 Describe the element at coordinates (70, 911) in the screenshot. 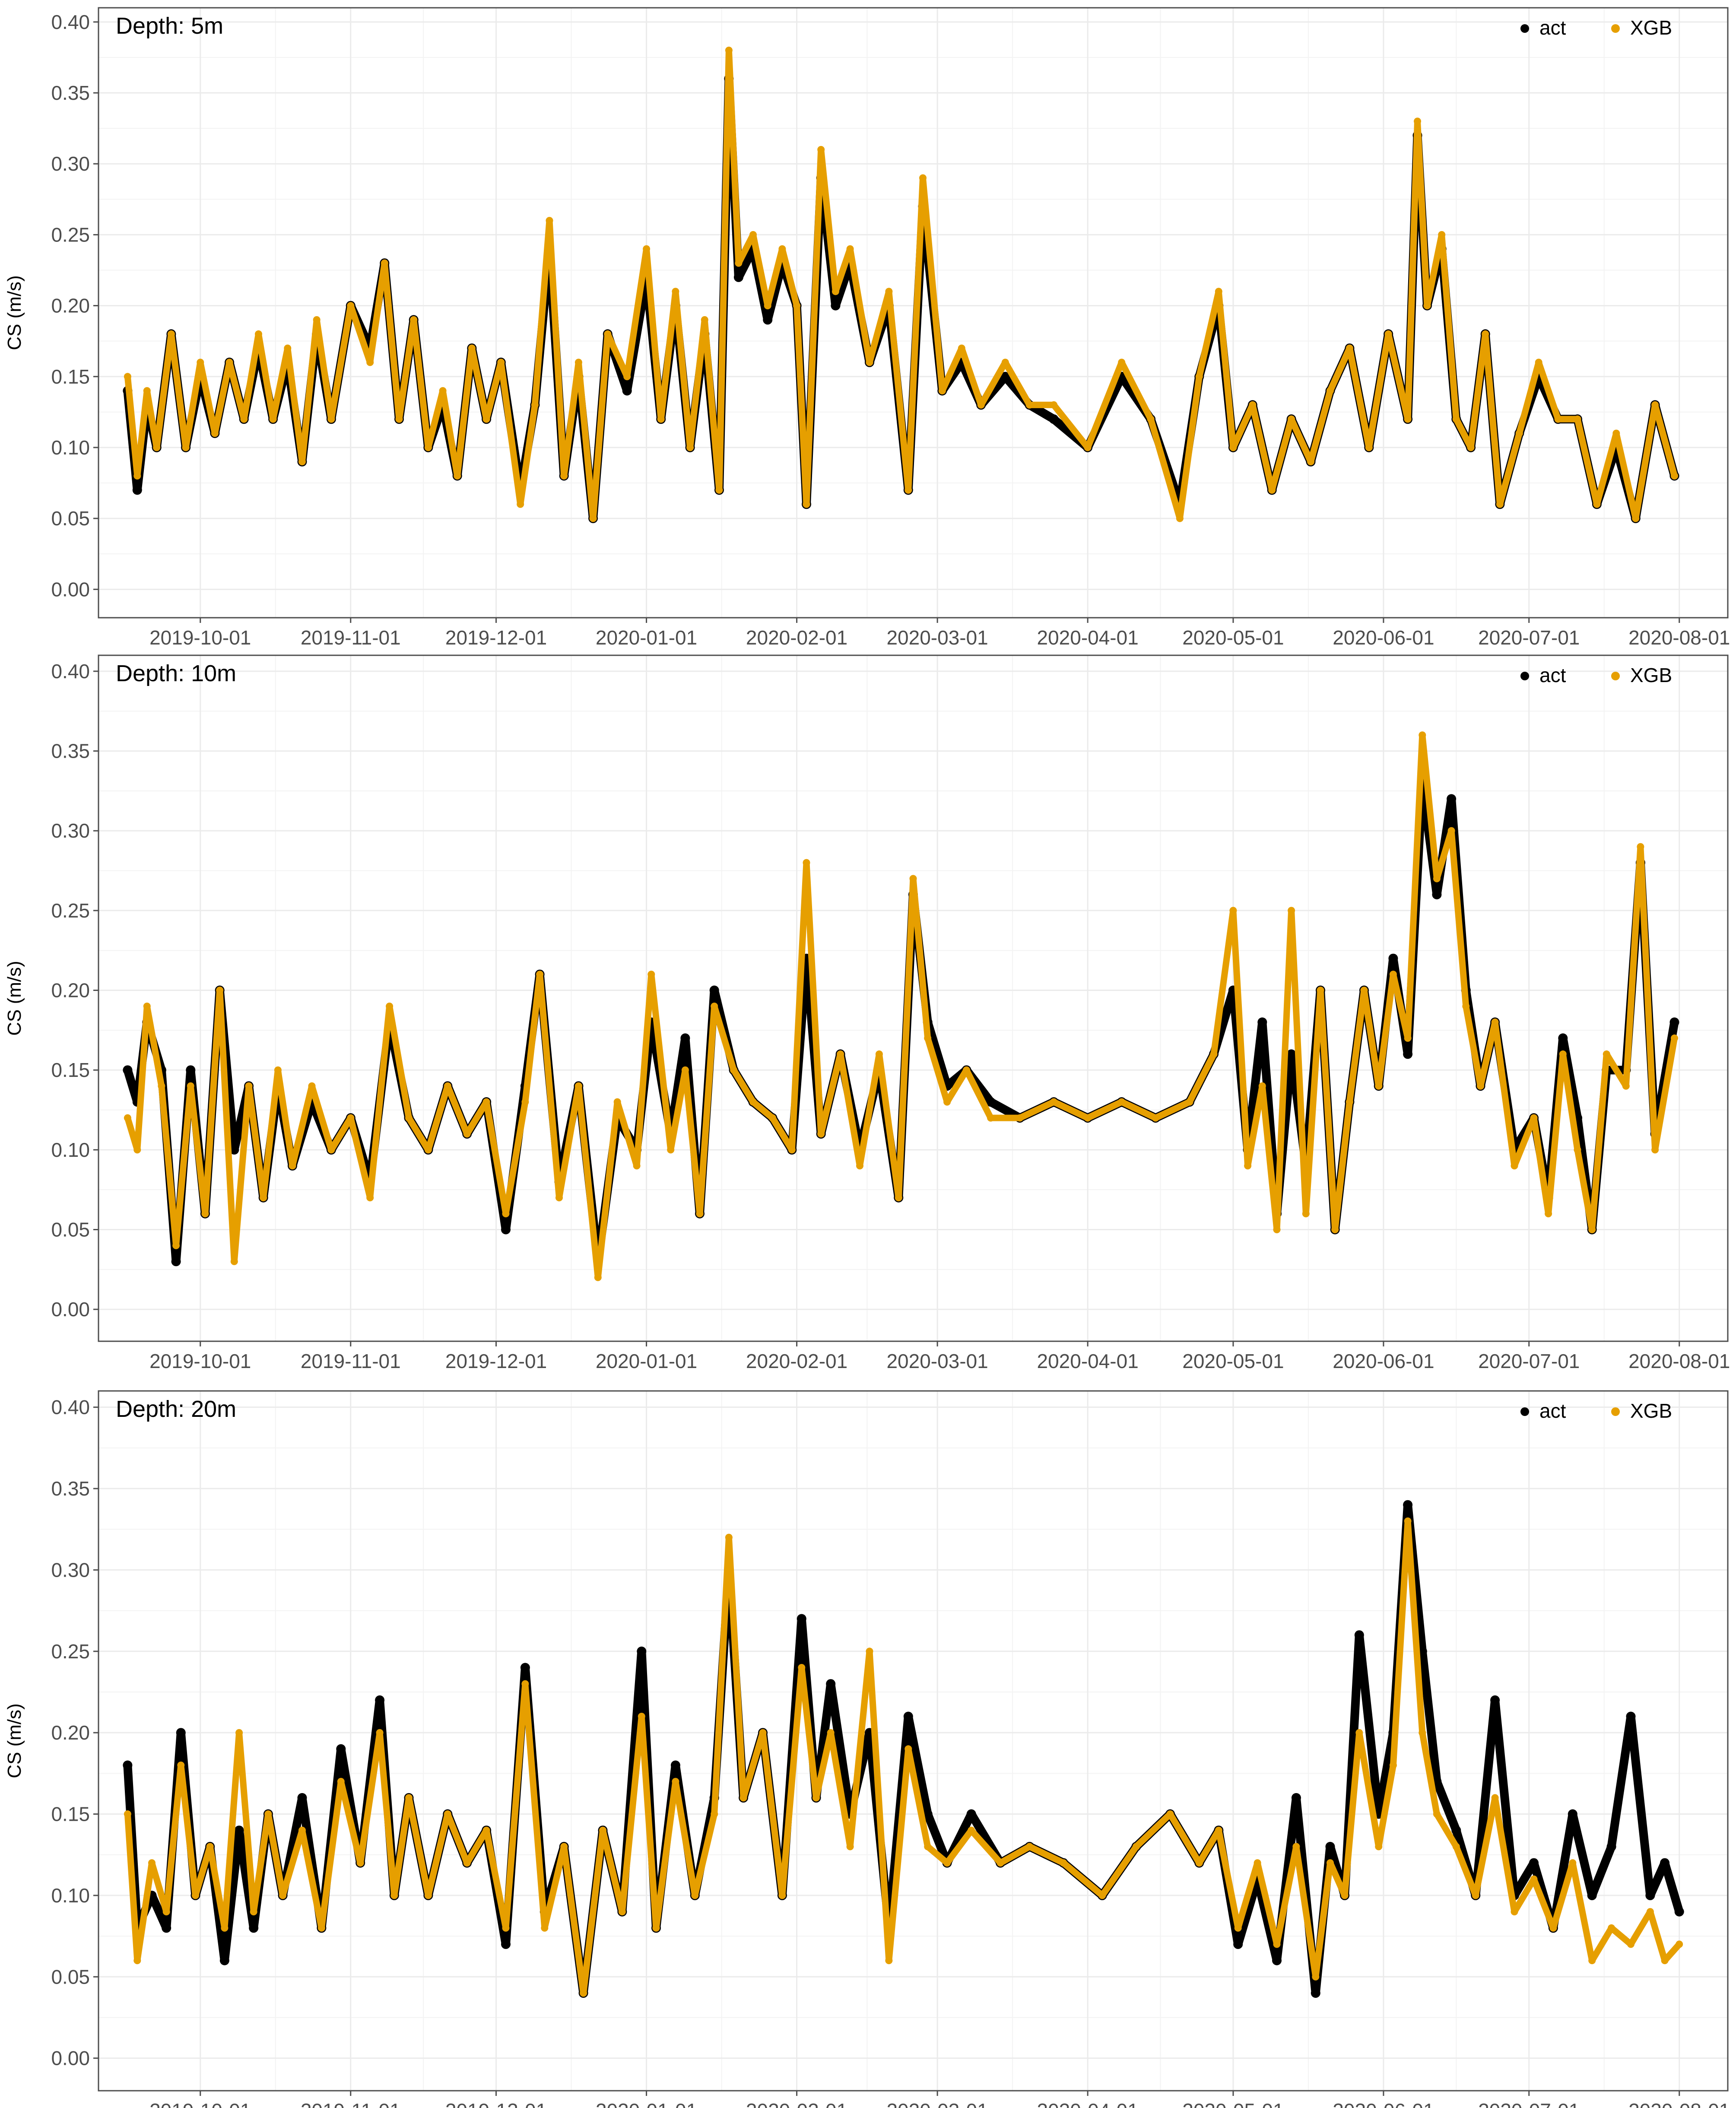

I see `y-tick-label: 0.25` at that location.